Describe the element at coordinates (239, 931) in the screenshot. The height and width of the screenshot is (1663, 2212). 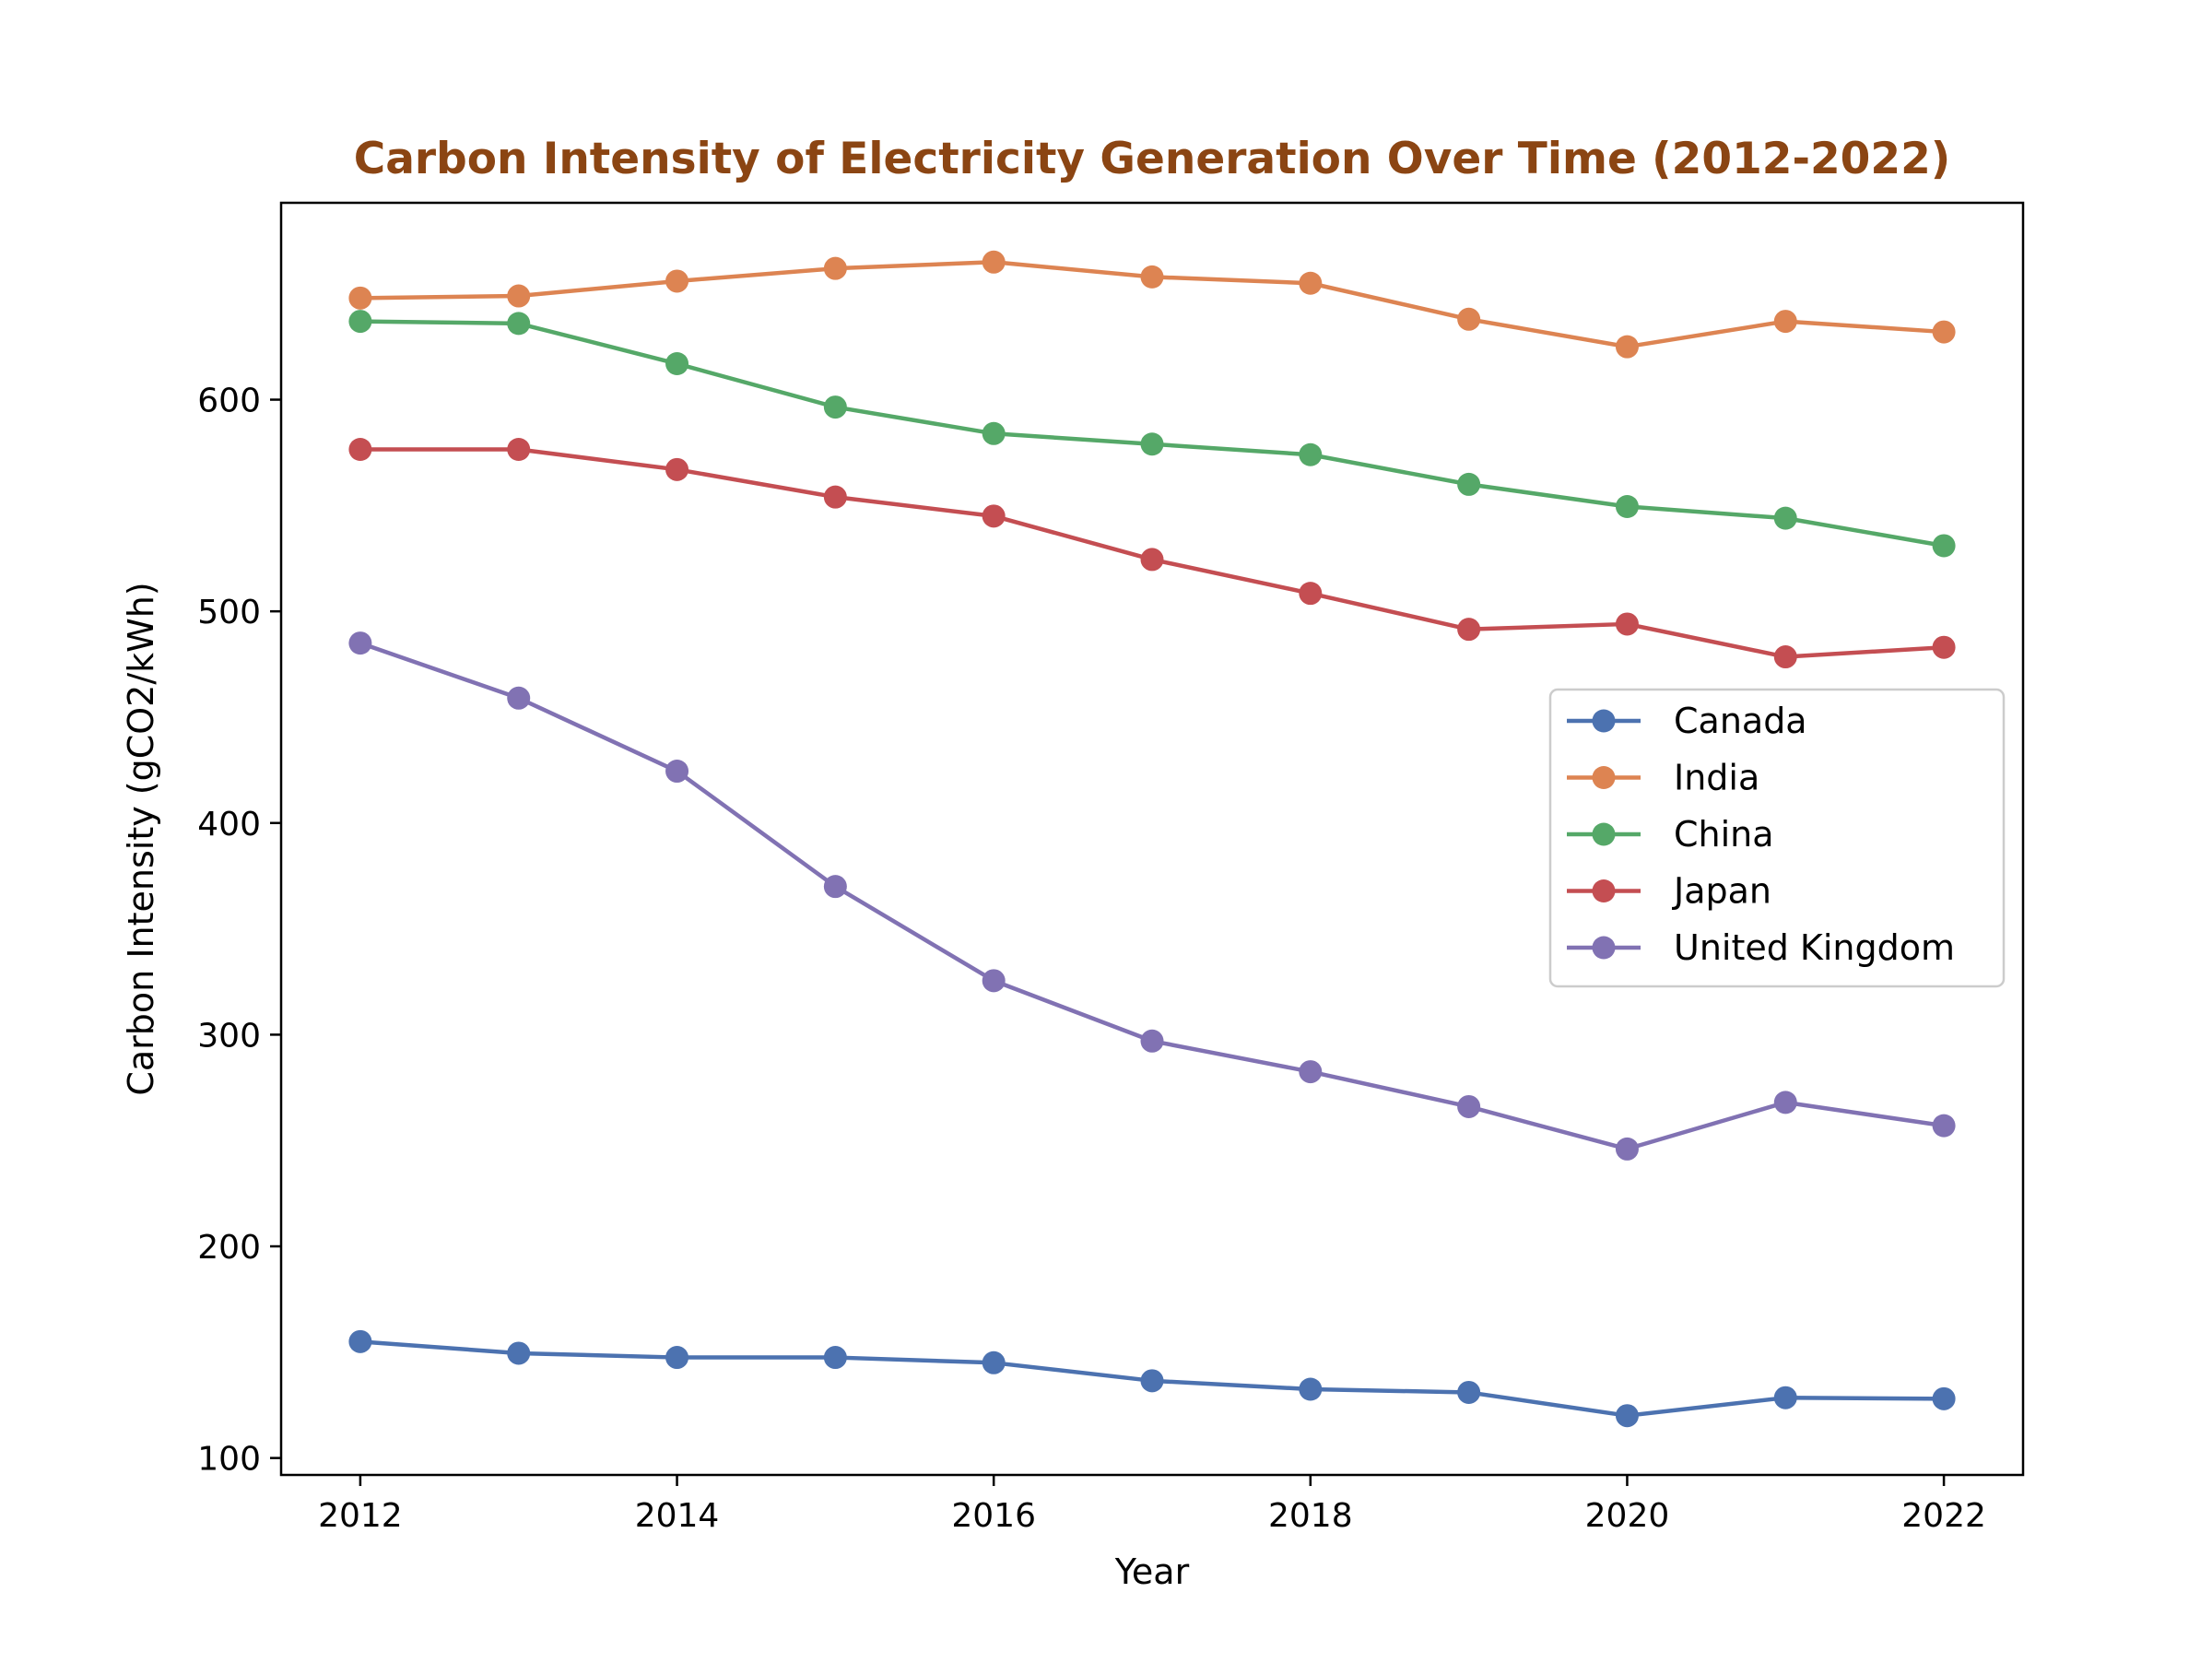
I see `y-axis-ticks: 100 200 300 400 500 600` at that location.